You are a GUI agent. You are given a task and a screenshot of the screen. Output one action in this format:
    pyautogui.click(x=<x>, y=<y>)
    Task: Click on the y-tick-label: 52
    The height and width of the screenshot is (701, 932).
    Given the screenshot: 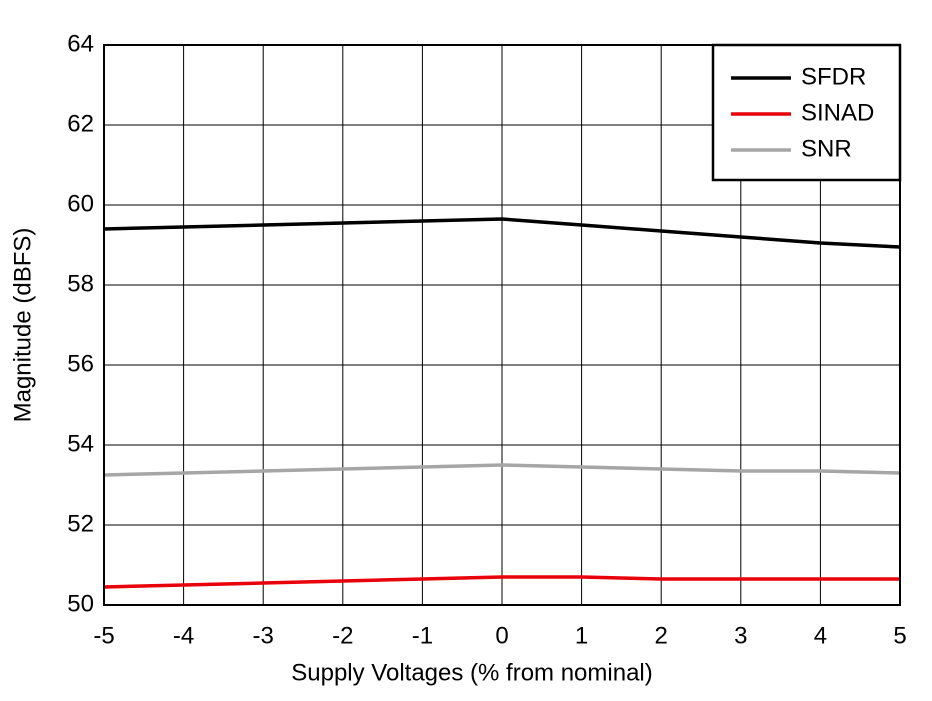 What is the action you would take?
    pyautogui.click(x=80, y=523)
    